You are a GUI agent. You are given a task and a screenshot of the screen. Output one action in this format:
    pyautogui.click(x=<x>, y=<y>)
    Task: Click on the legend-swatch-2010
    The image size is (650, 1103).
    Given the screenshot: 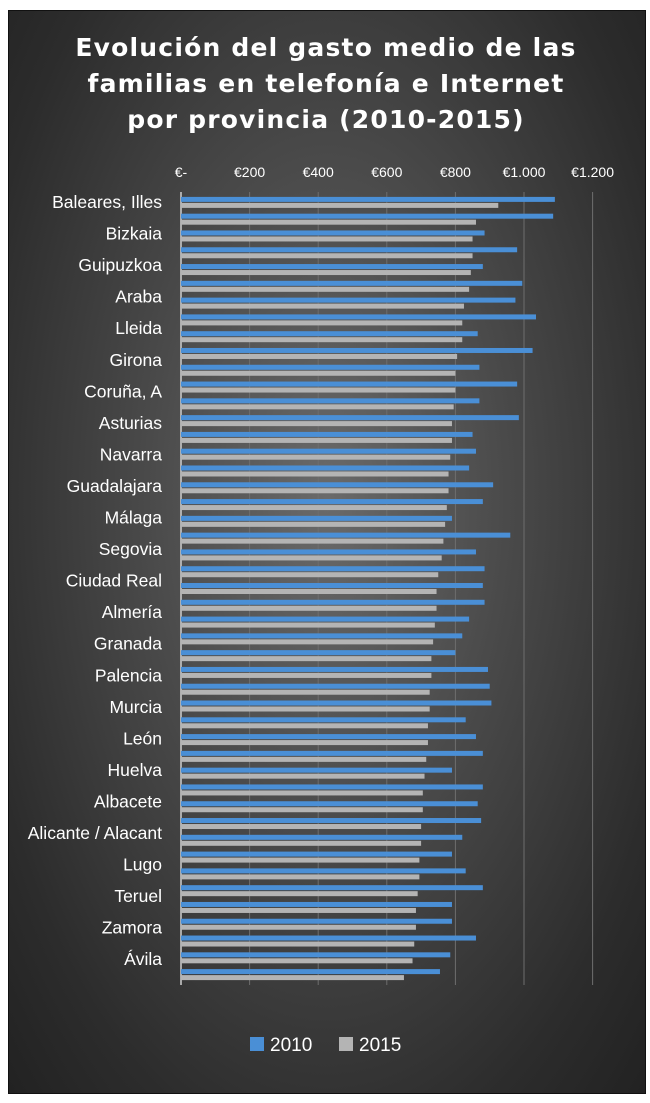 What is the action you would take?
    pyautogui.click(x=257, y=1044)
    